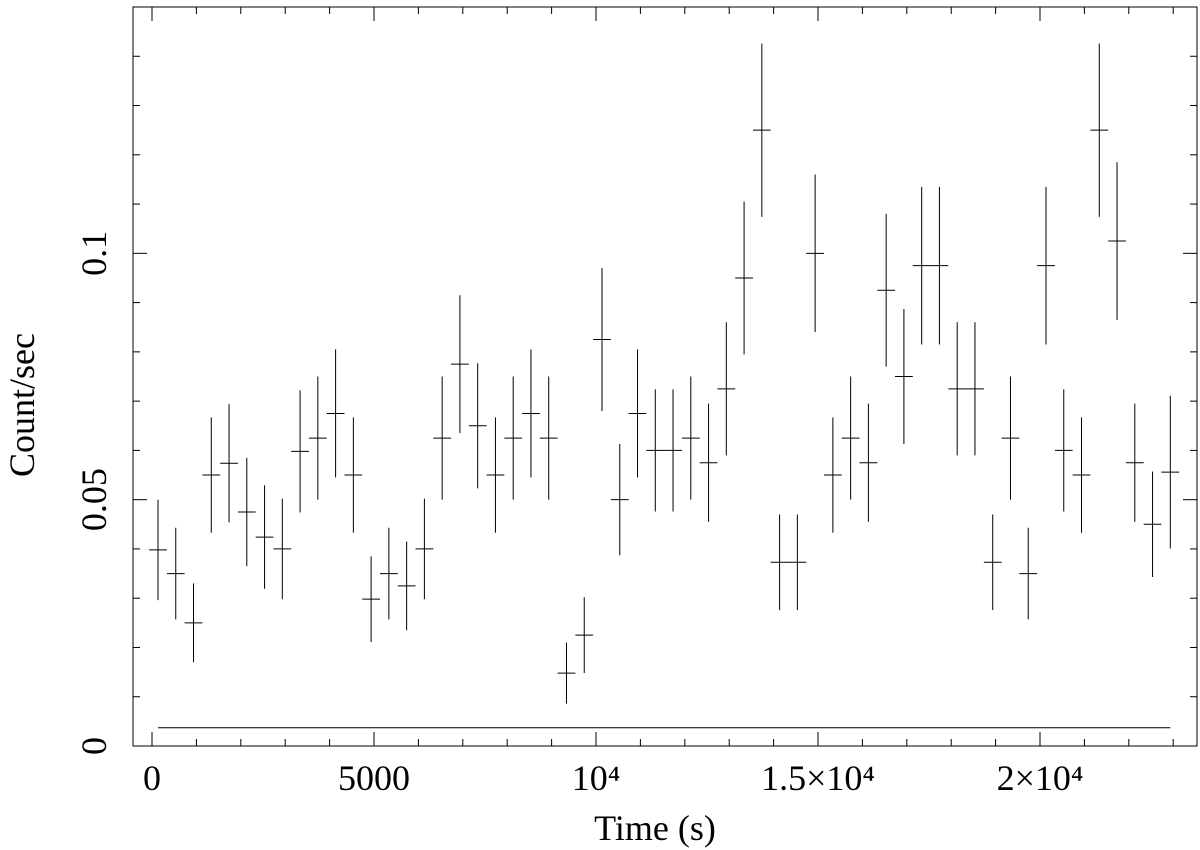 The height and width of the screenshot is (850, 1200). Describe the element at coordinates (655, 828) in the screenshot. I see `x-axis-label: Time (s)` at that location.